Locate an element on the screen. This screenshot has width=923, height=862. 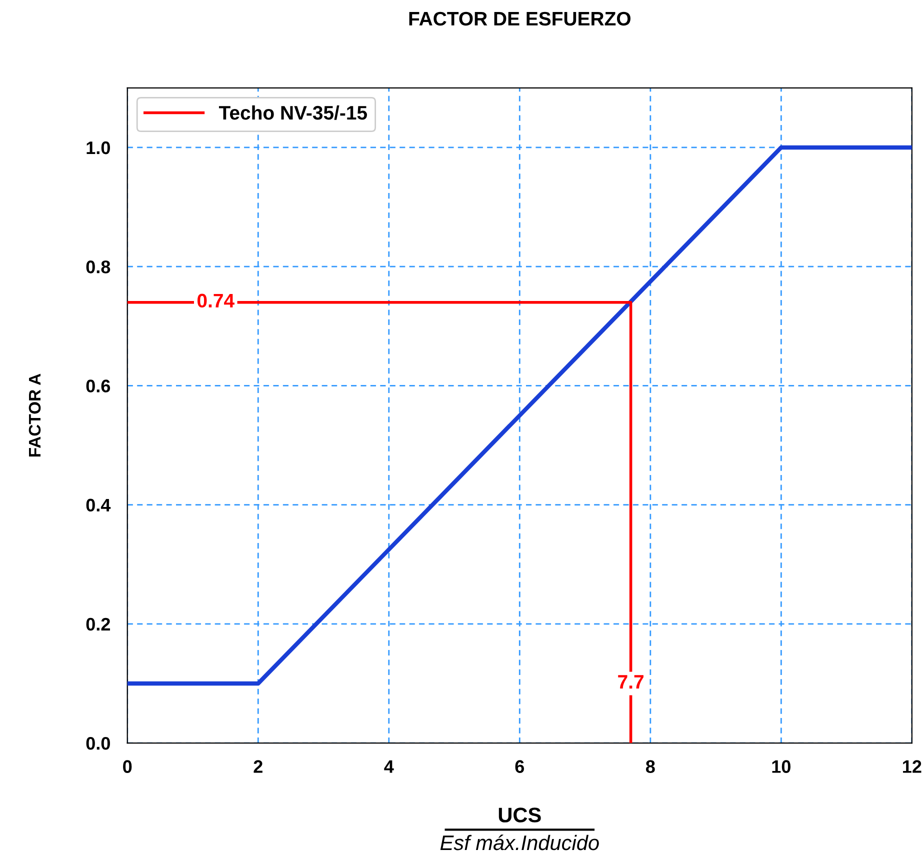
x-tick-label: 0 is located at coordinates (127, 766).